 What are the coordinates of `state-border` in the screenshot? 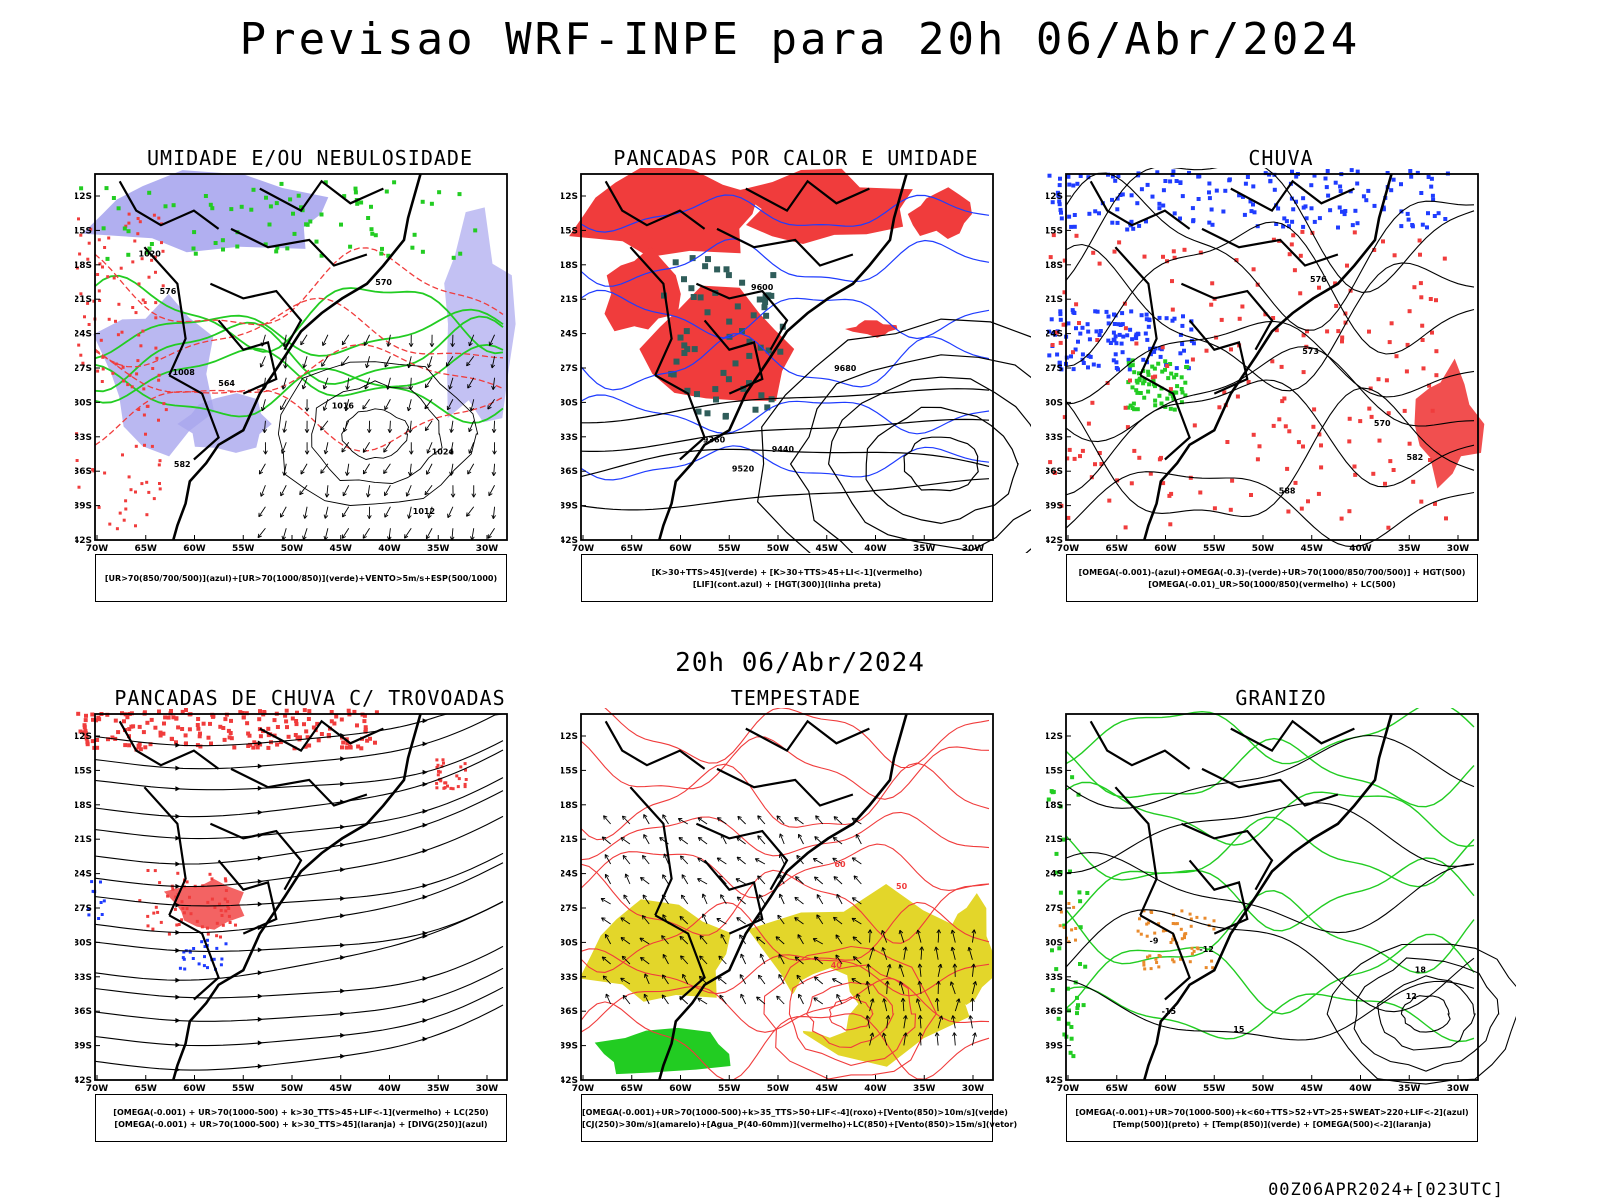 It's located at (807, 196).